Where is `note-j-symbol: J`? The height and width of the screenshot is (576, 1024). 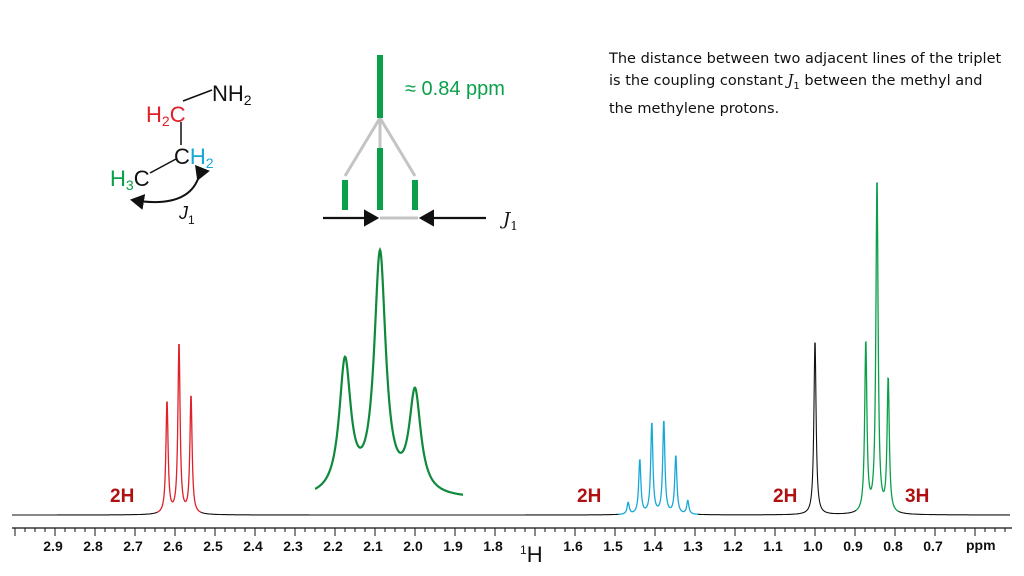
note-j-symbol: J is located at coordinates (790, 81).